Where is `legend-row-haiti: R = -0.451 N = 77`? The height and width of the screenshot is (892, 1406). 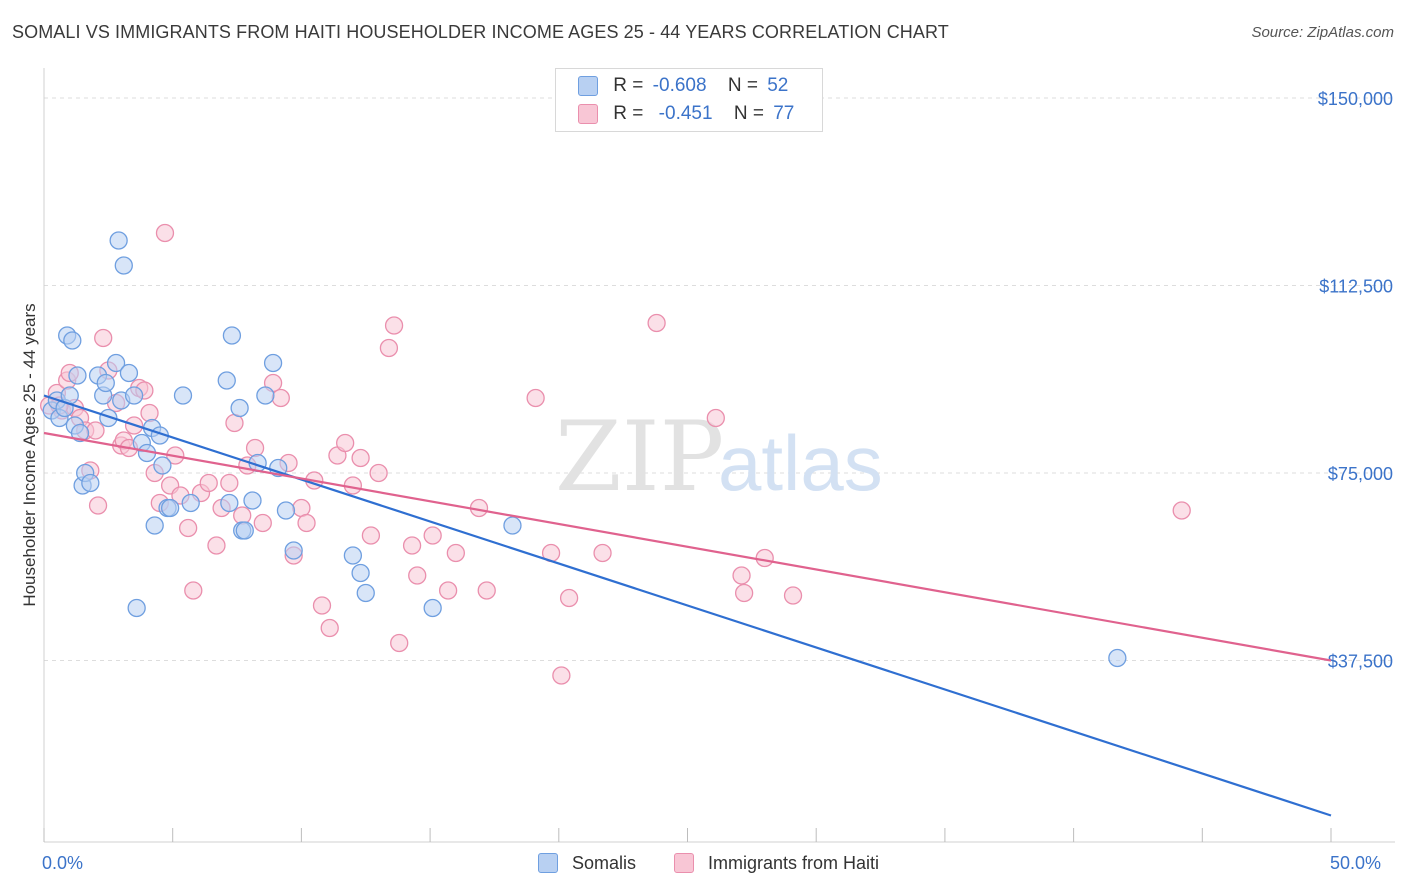
legend-row-haiti: R = -0.451 N = 77 is located at coordinates (686, 115).